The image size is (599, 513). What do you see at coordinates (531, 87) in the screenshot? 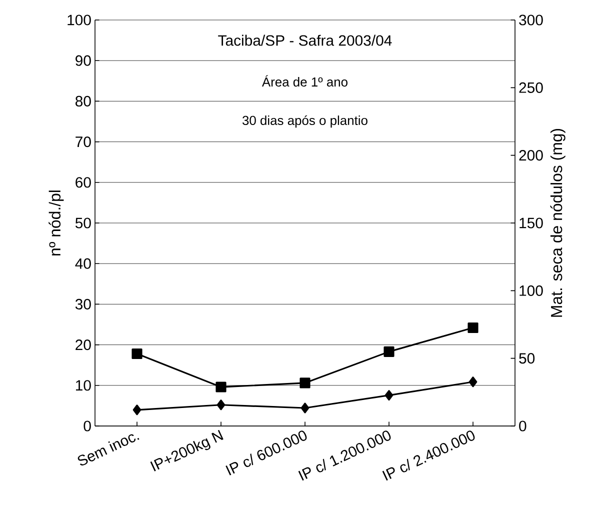
I see `y2-tick-label: 250` at bounding box center [531, 87].